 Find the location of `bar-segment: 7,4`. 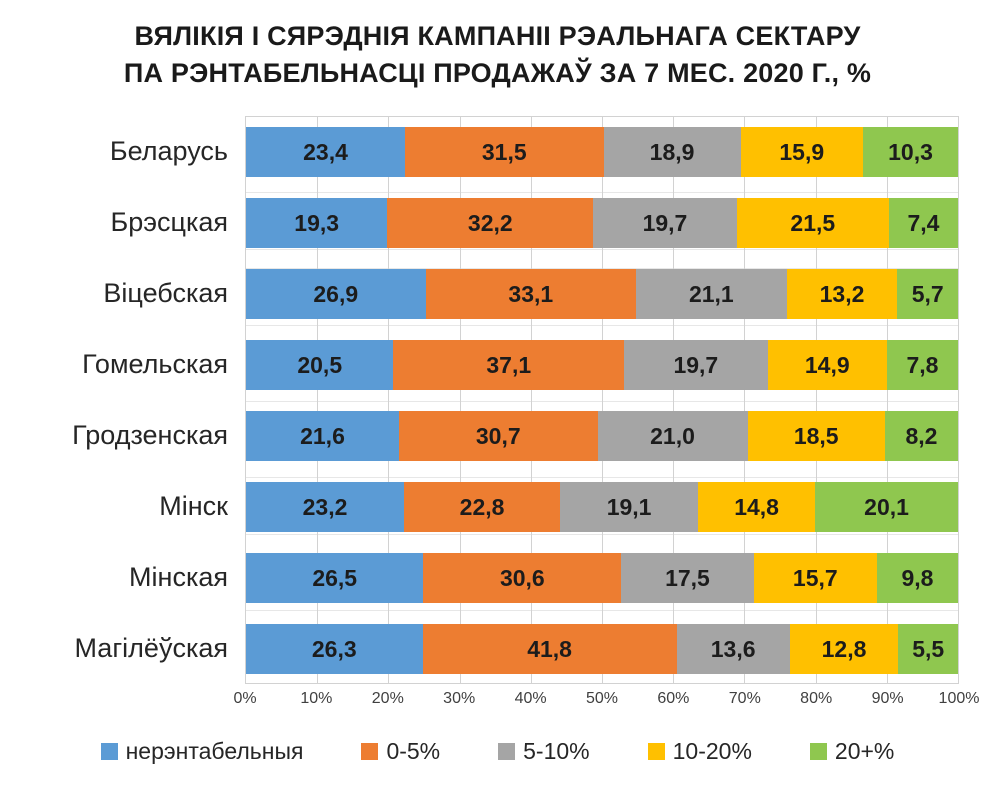

bar-segment: 7,4 is located at coordinates (923, 223).